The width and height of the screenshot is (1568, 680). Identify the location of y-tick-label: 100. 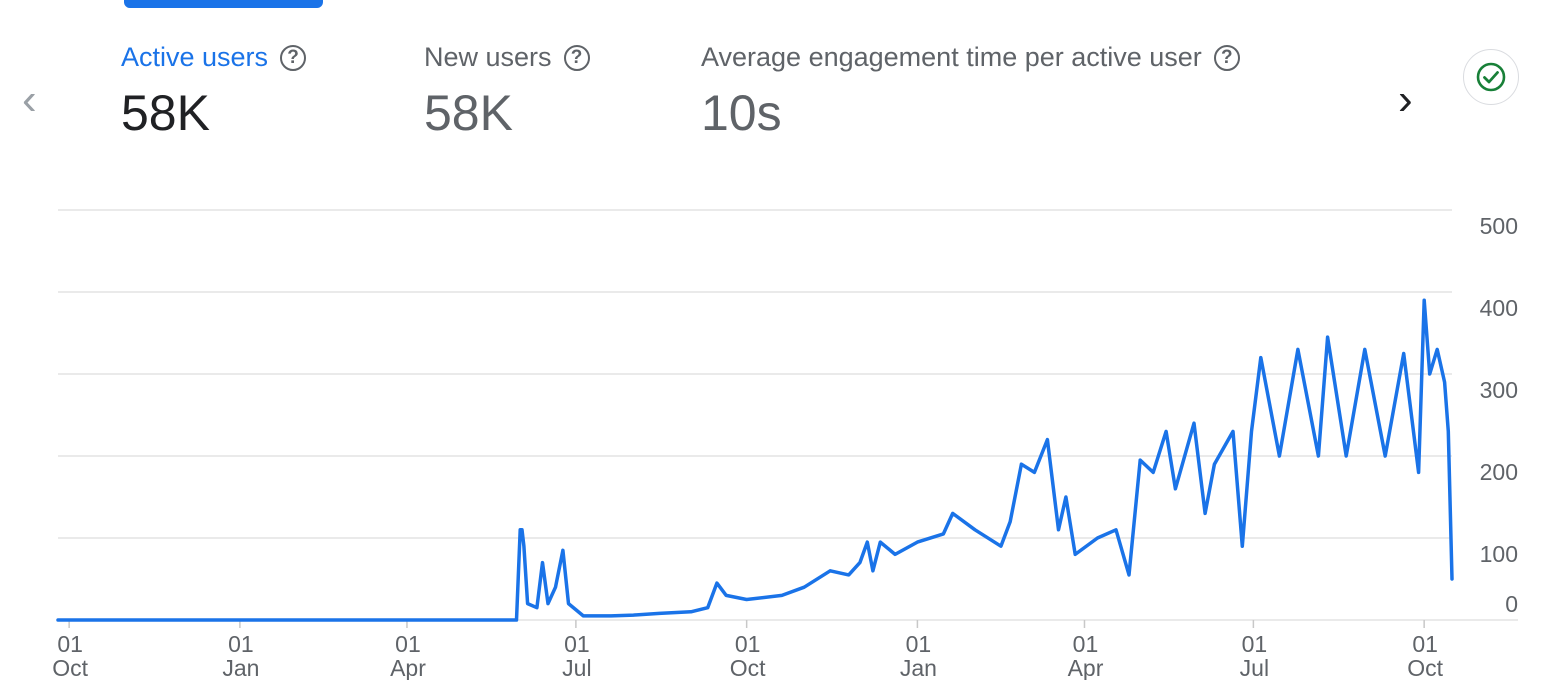
(1499, 554).